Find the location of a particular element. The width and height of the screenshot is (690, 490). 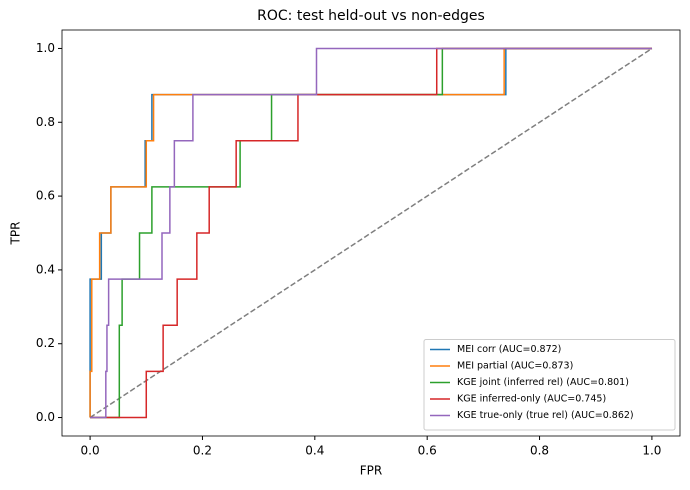

chart-title: ROC: test held-out vs non-edges is located at coordinates (371, 16).